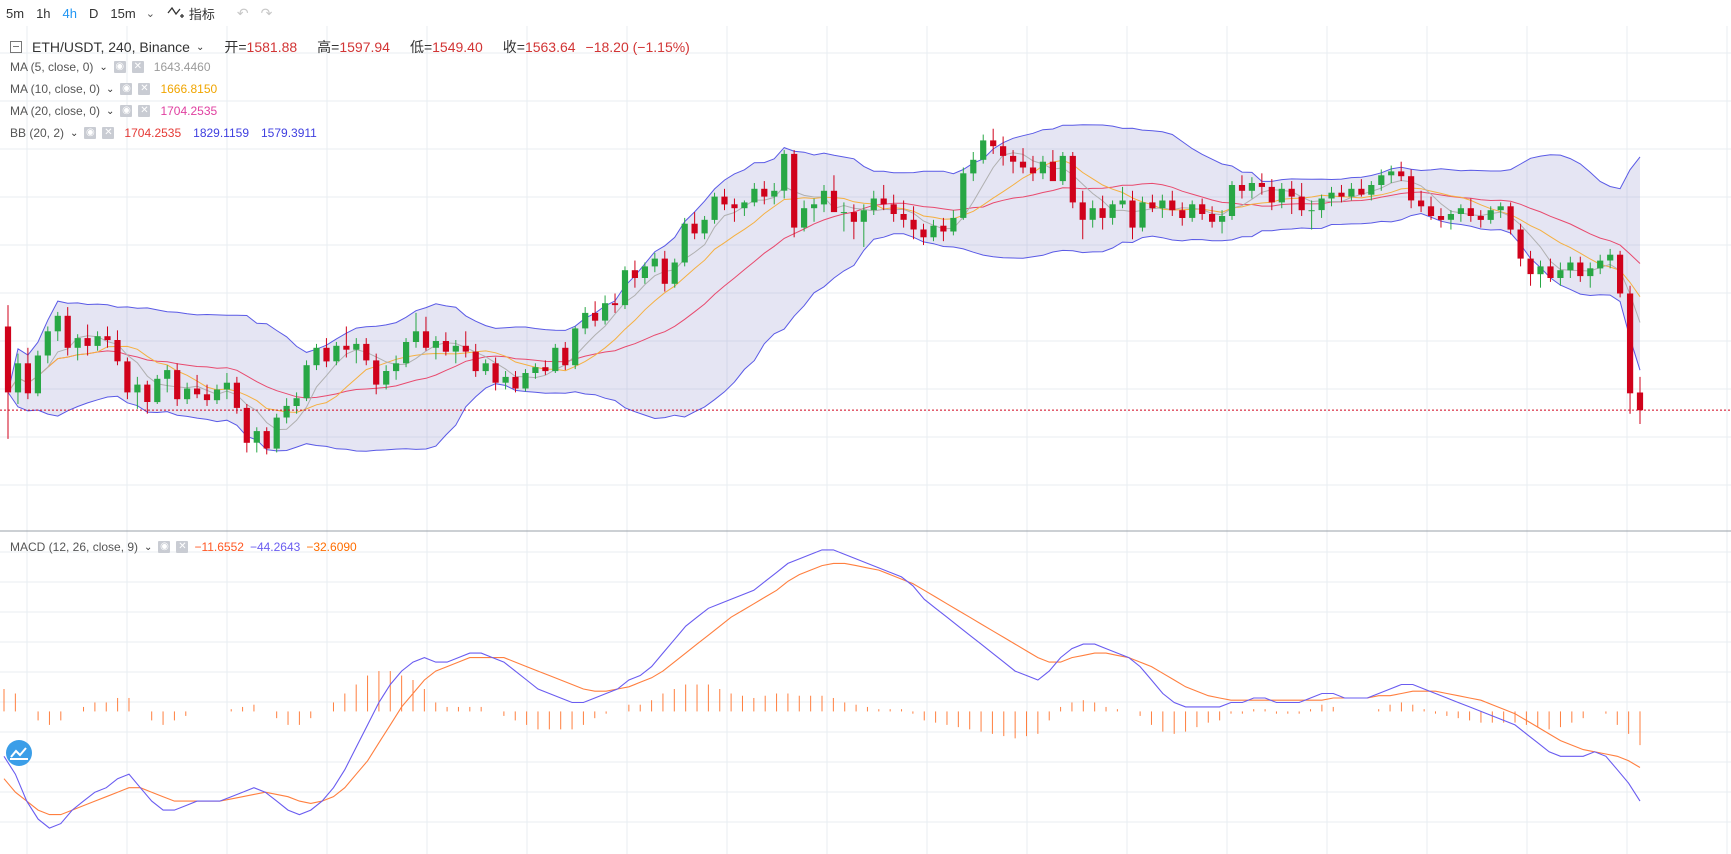 Image resolution: width=1731 pixels, height=854 pixels. Describe the element at coordinates (421, 47) in the screenshot. I see `low-label: 低=` at that location.